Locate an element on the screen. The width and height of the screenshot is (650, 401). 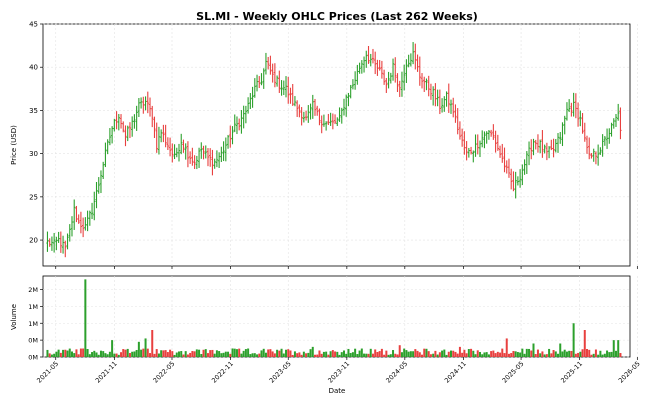
date-x-tick-label: 2025-05 is located at coordinates (513, 372).